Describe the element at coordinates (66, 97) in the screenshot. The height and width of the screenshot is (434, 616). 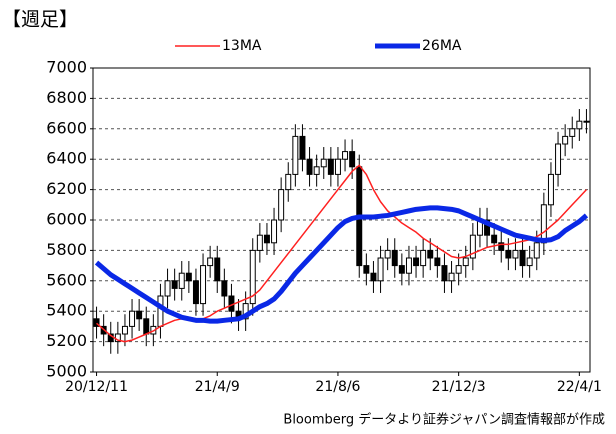
I see `y-tick-label: 6800` at that location.